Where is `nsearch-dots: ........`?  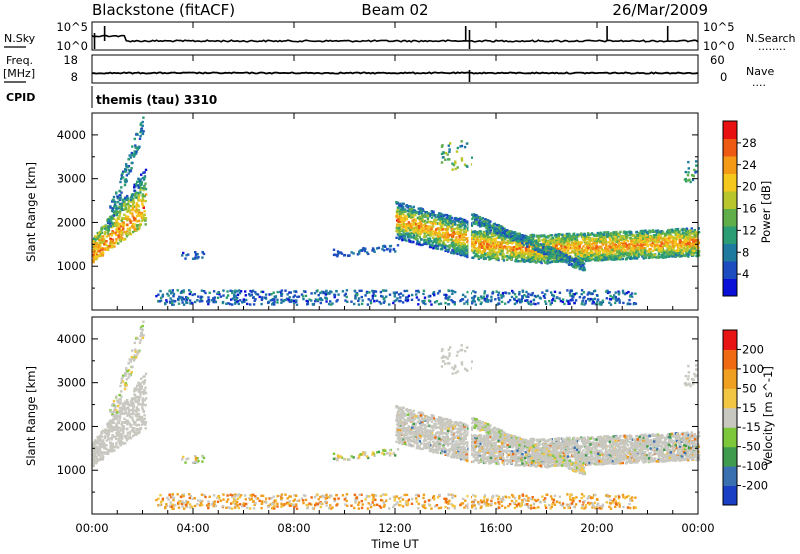 nsearch-dots: ........ is located at coordinates (772, 46).